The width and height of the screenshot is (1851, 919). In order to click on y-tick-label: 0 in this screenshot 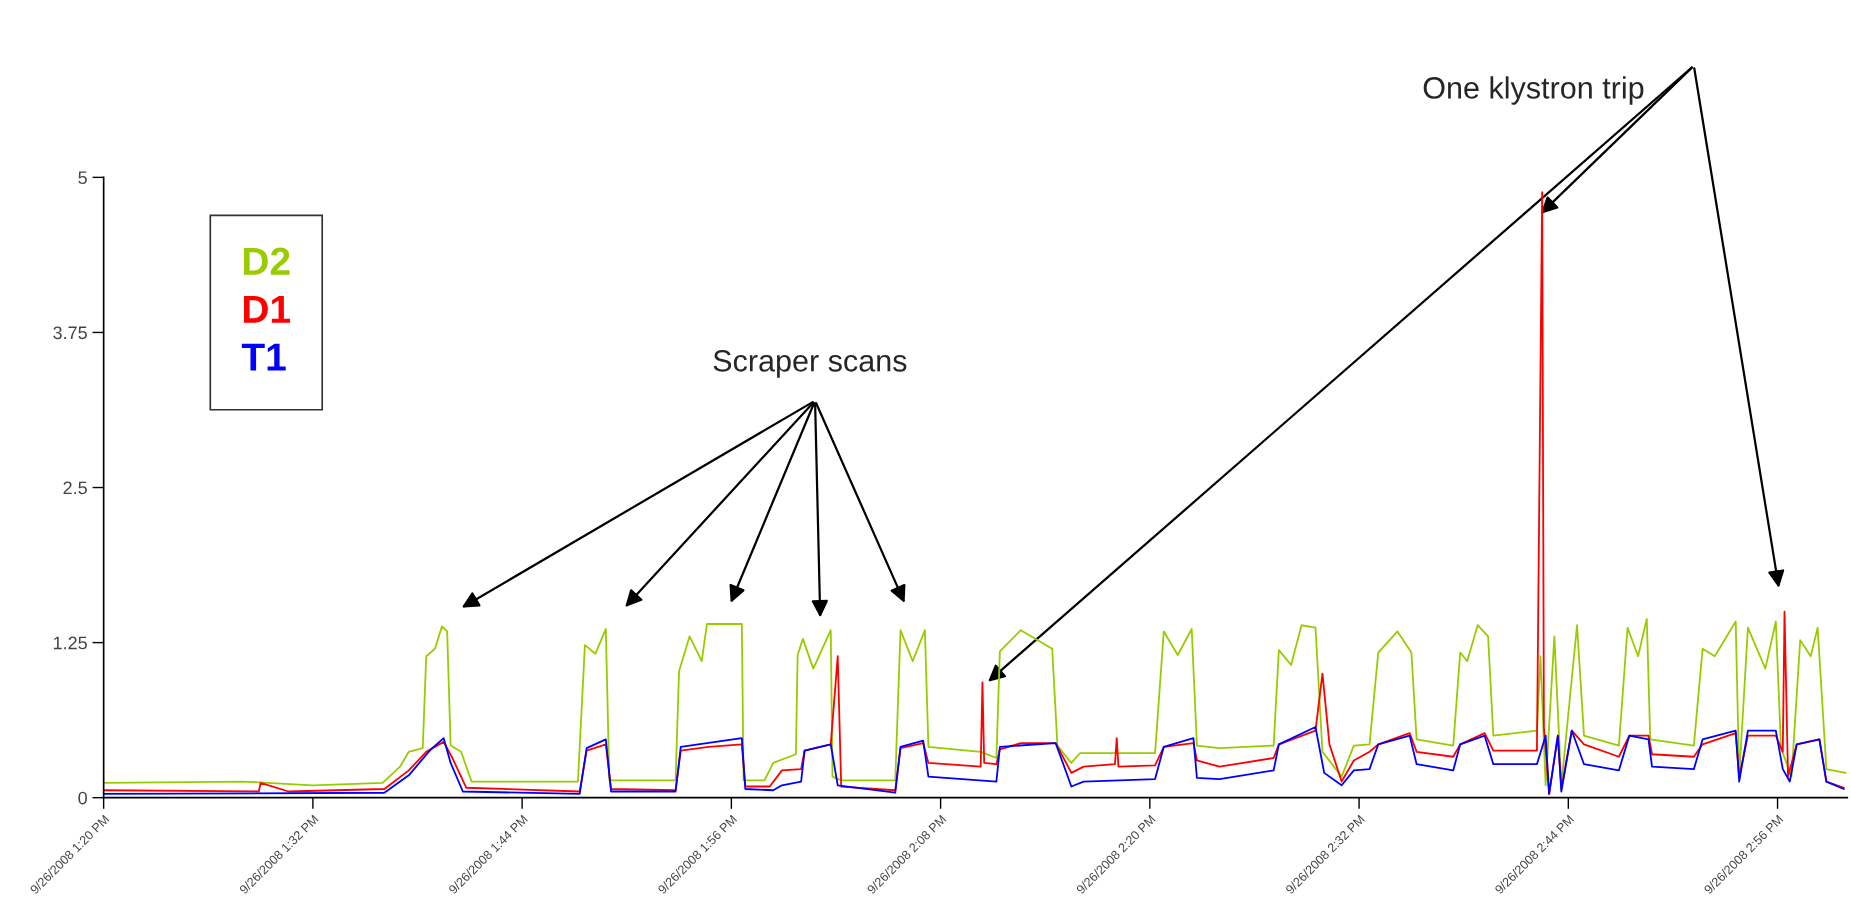, I will do `click(82, 798)`.